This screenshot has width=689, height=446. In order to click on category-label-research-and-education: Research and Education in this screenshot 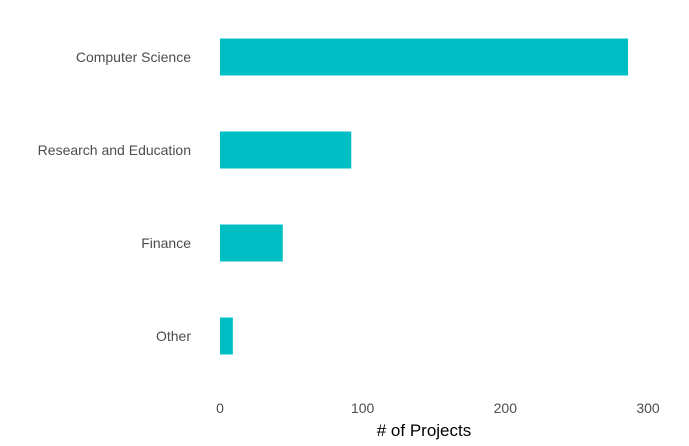, I will do `click(114, 150)`.